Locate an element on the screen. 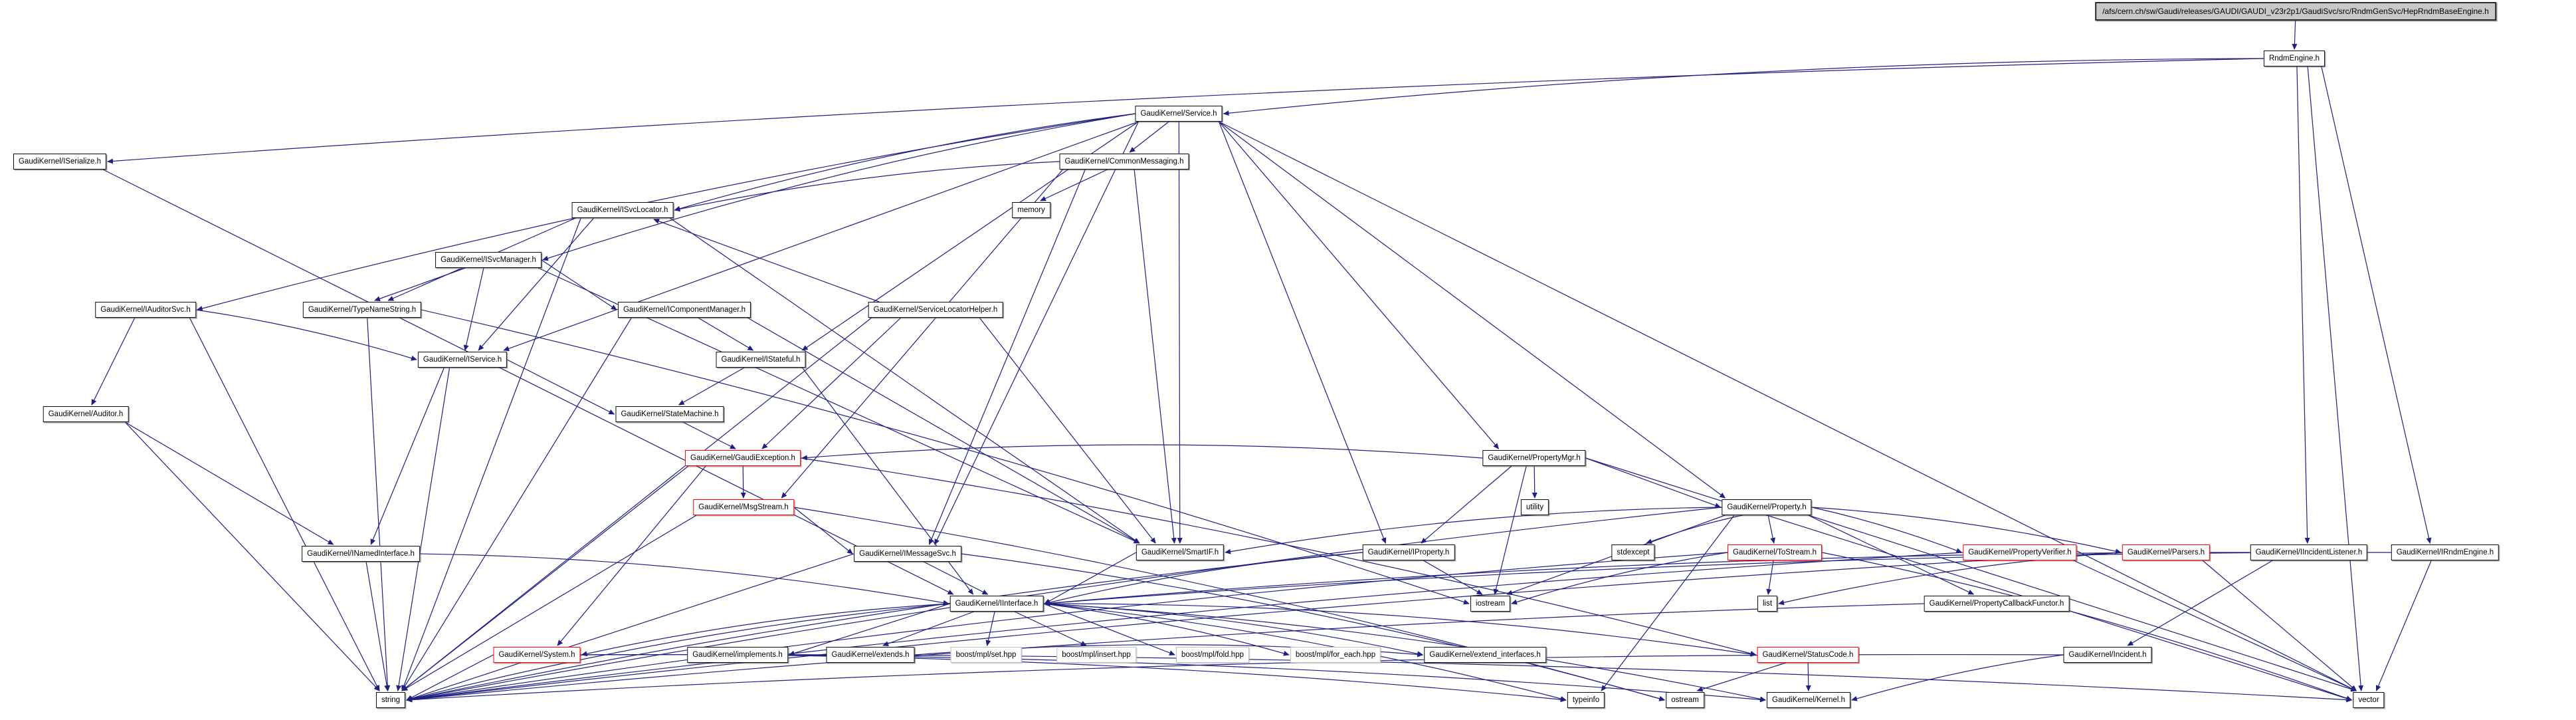 The image size is (2576, 720). edge-iinterface-to-system is located at coordinates (765, 630).